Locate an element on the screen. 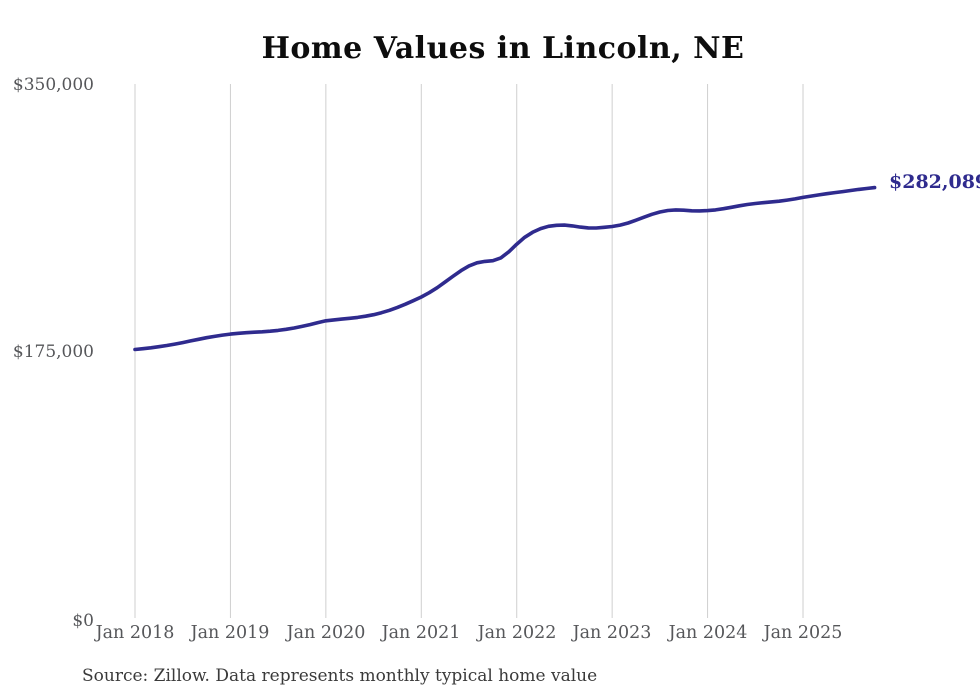 The height and width of the screenshot is (699, 980). x-tick-label-jan-2020: Jan 2020 is located at coordinates (326, 633).